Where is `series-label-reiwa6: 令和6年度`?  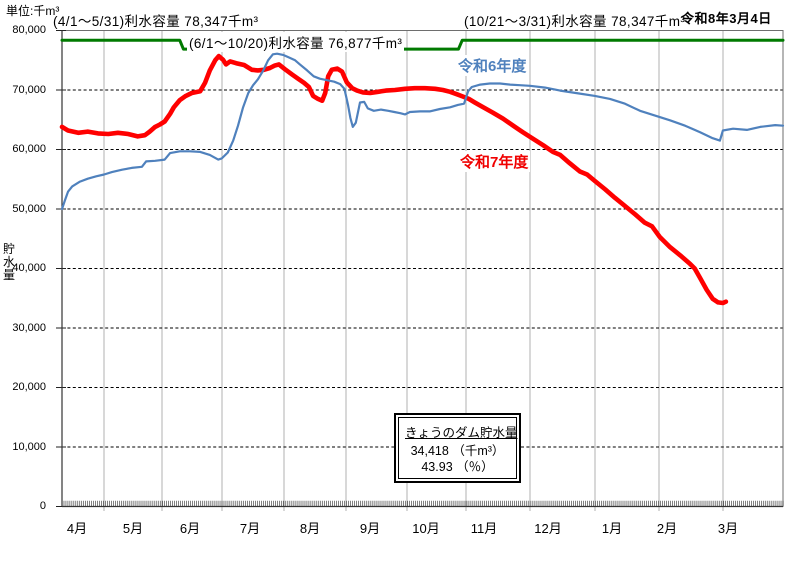 series-label-reiwa6: 令和6年度 is located at coordinates (492, 65).